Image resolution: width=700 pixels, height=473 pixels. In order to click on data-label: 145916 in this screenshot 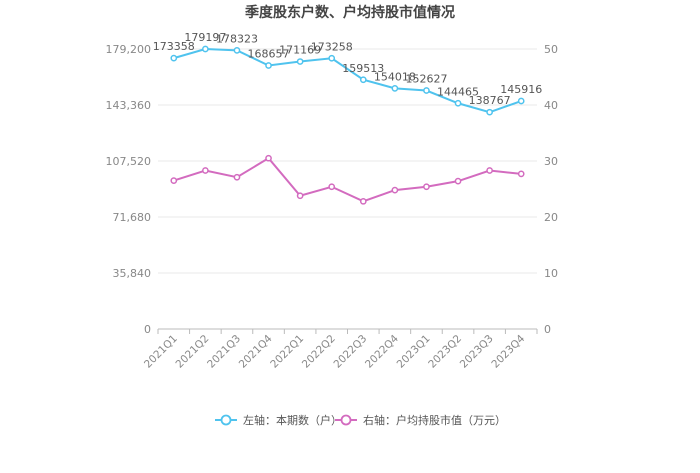, I will do `click(521, 89)`.